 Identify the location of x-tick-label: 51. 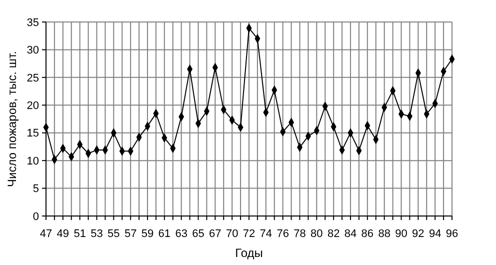
(80, 234).